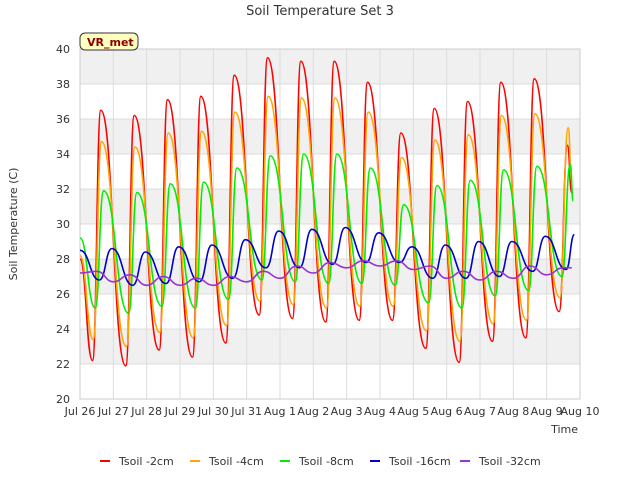 This screenshot has width=640, height=480. Describe the element at coordinates (63, 154) in the screenshot. I see `y-tick-label: 34` at that location.